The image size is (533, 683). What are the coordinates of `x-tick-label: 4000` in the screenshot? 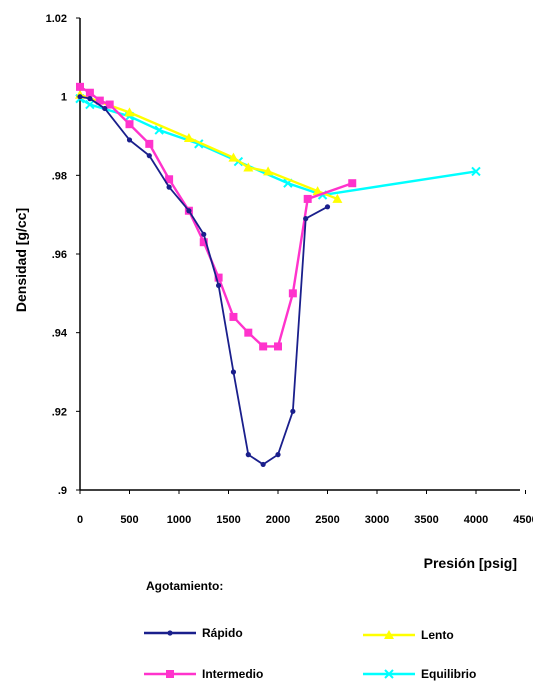 It's located at (476, 520).